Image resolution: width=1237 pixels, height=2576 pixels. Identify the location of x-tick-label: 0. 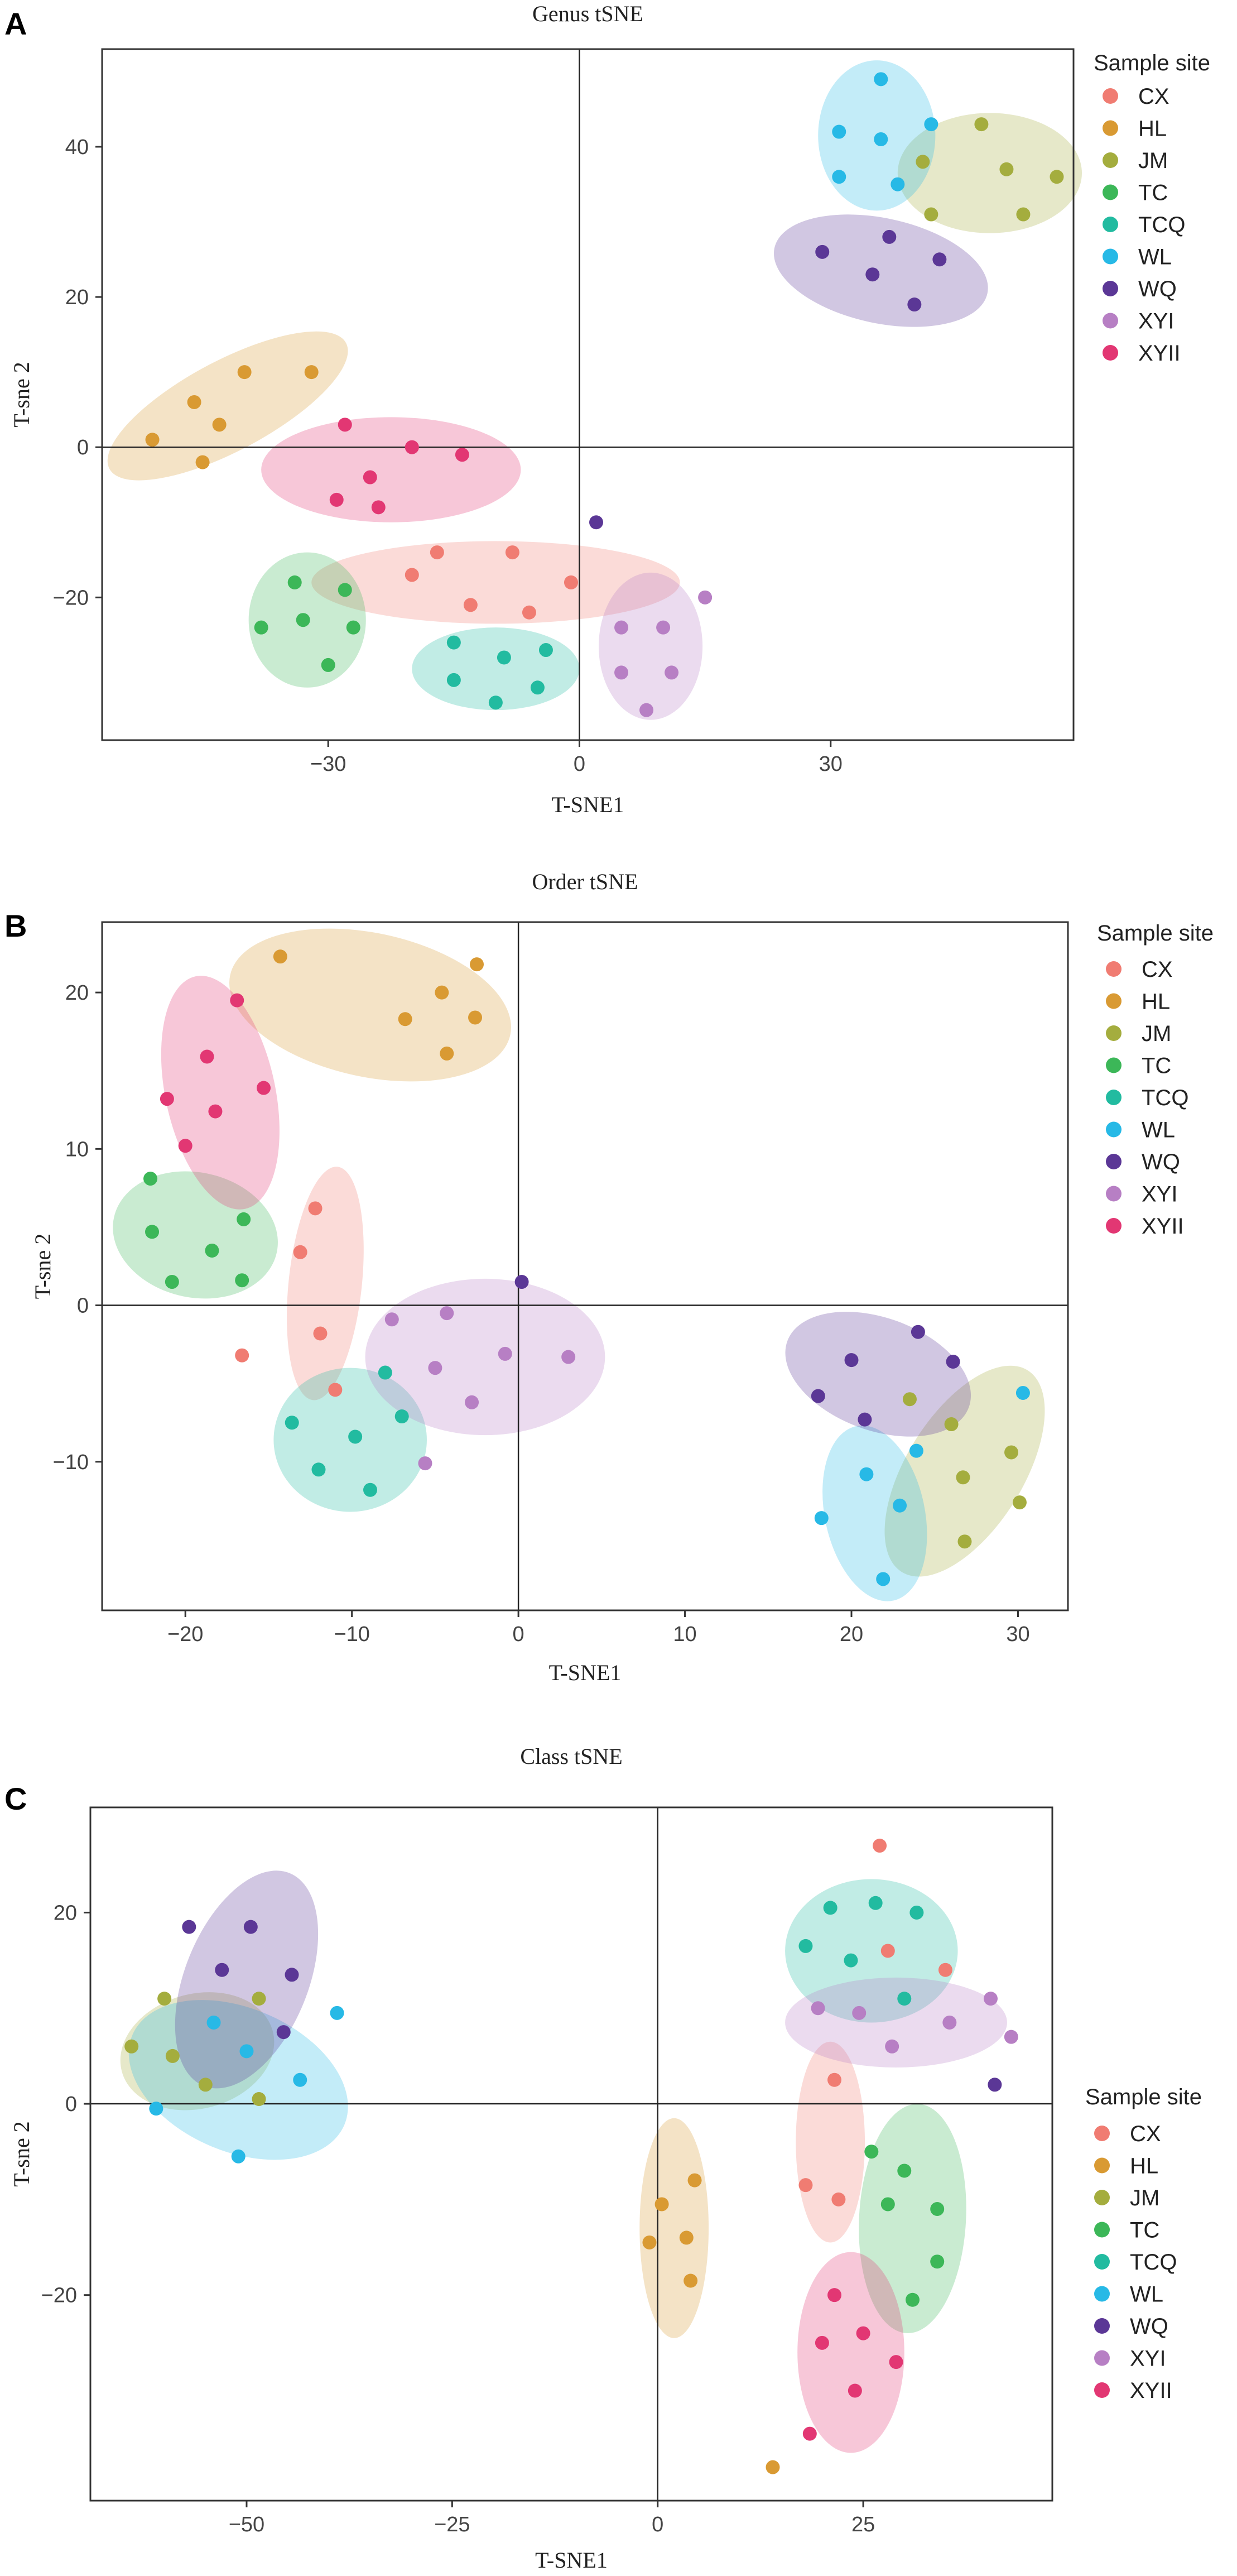
(657, 2524).